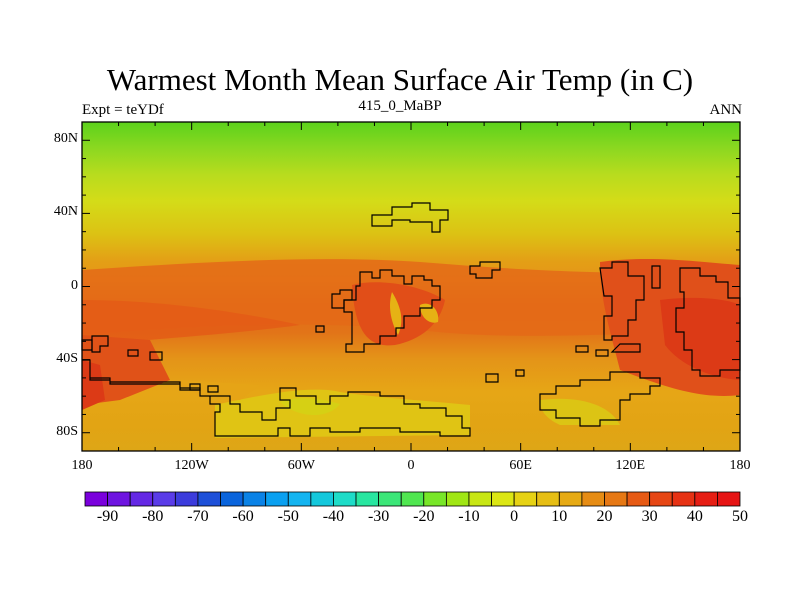  Describe the element at coordinates (301, 465) in the screenshot. I see `lon-tick-label: 60W` at that location.